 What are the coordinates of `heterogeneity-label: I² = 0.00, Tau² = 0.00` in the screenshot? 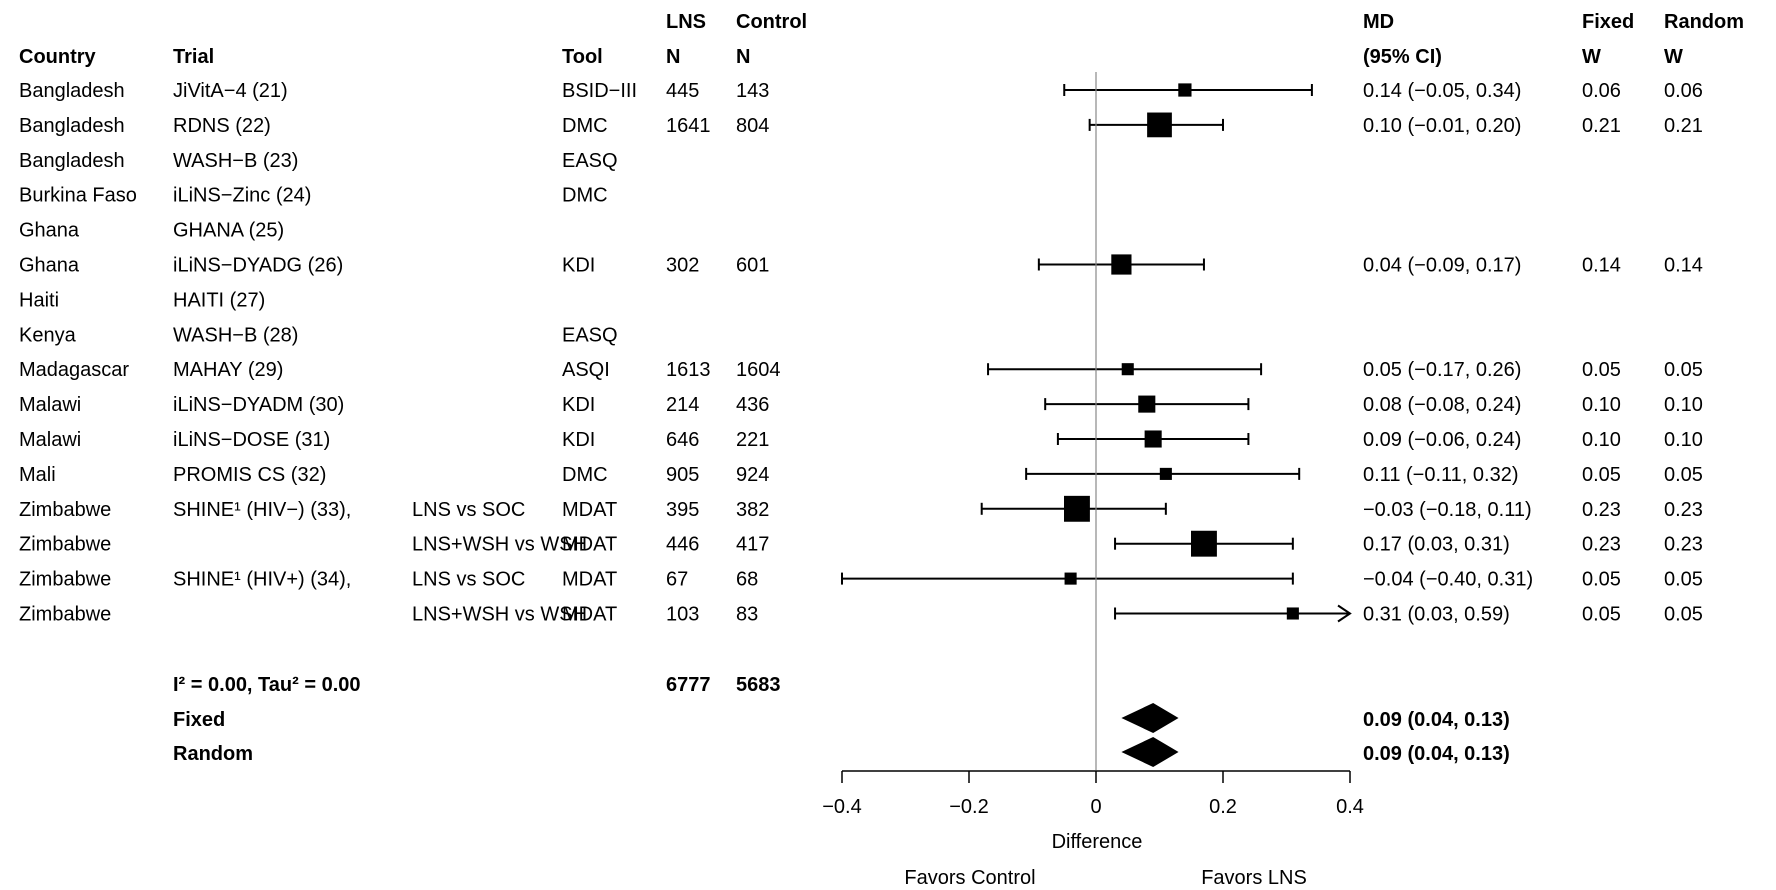 It's located at (267, 685).